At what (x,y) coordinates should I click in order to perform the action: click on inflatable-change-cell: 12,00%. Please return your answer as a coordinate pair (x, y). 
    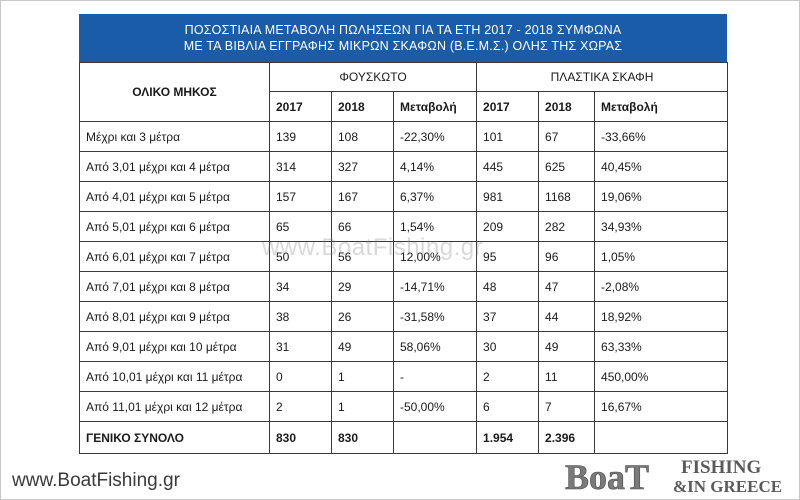
    Looking at the image, I should click on (435, 256).